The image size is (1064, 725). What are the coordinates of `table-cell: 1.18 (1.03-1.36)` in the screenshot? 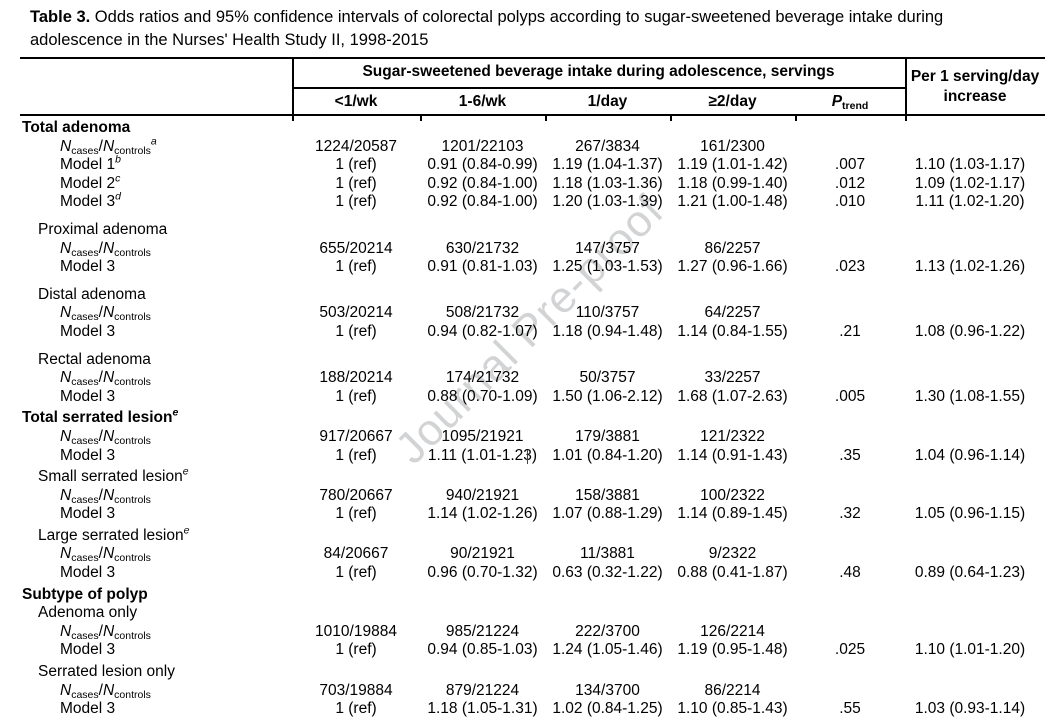 It's located at (607, 183).